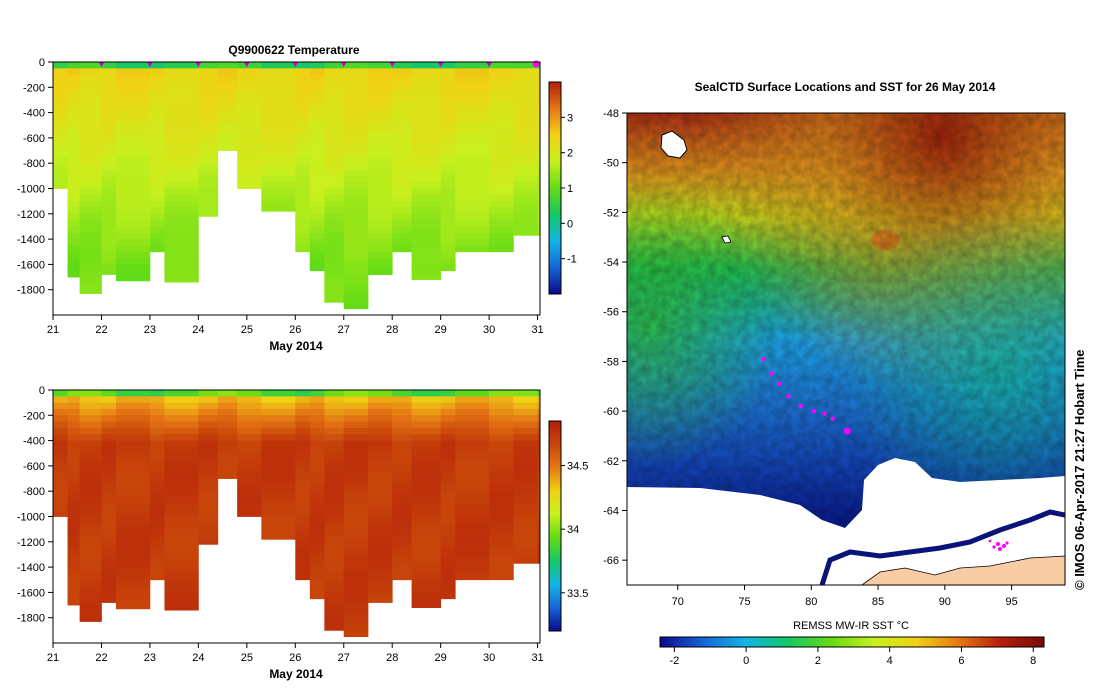 The height and width of the screenshot is (700, 1099). I want to click on colorbar-tick-label: 1, so click(570, 189).